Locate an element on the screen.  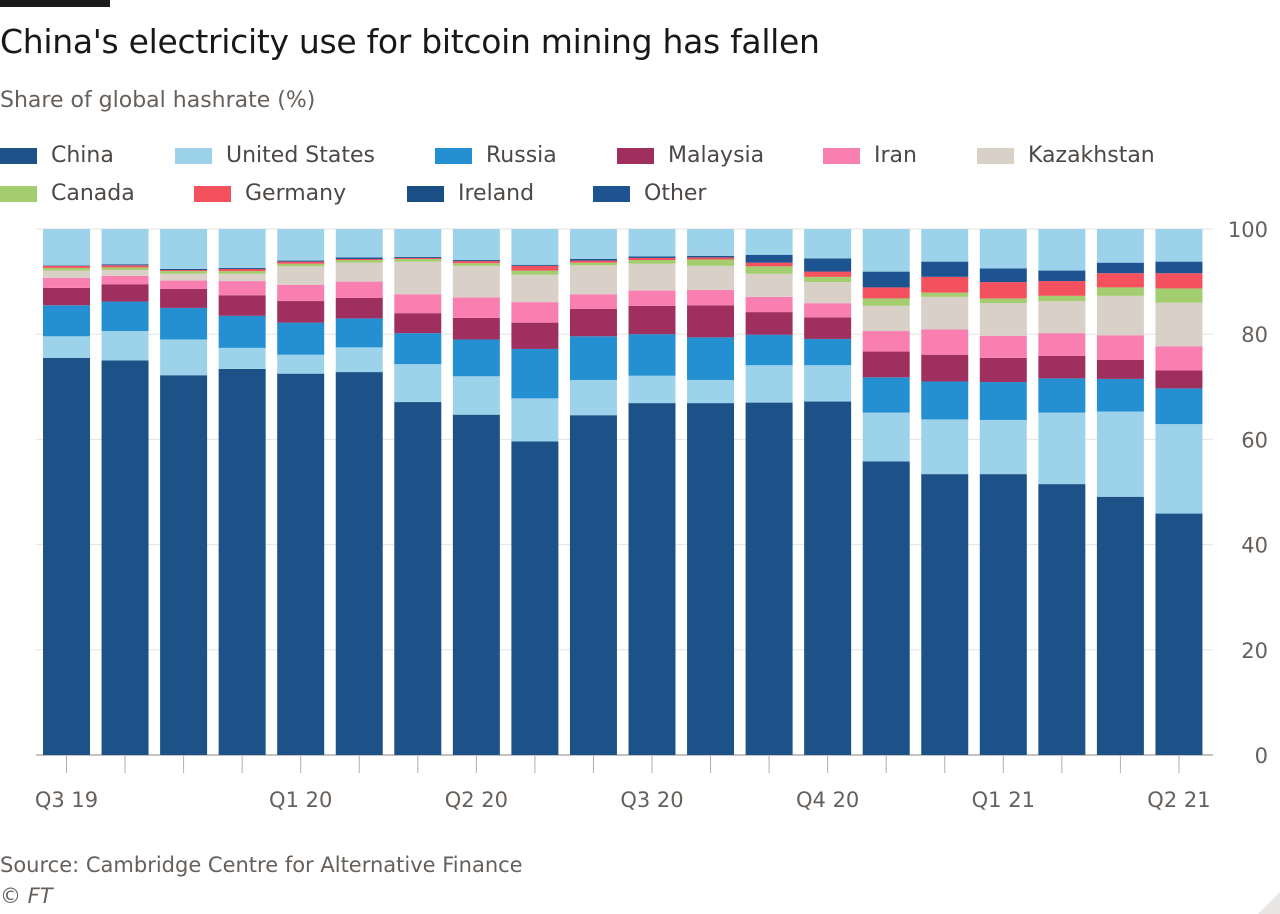
brand-bar is located at coordinates (55, 3).